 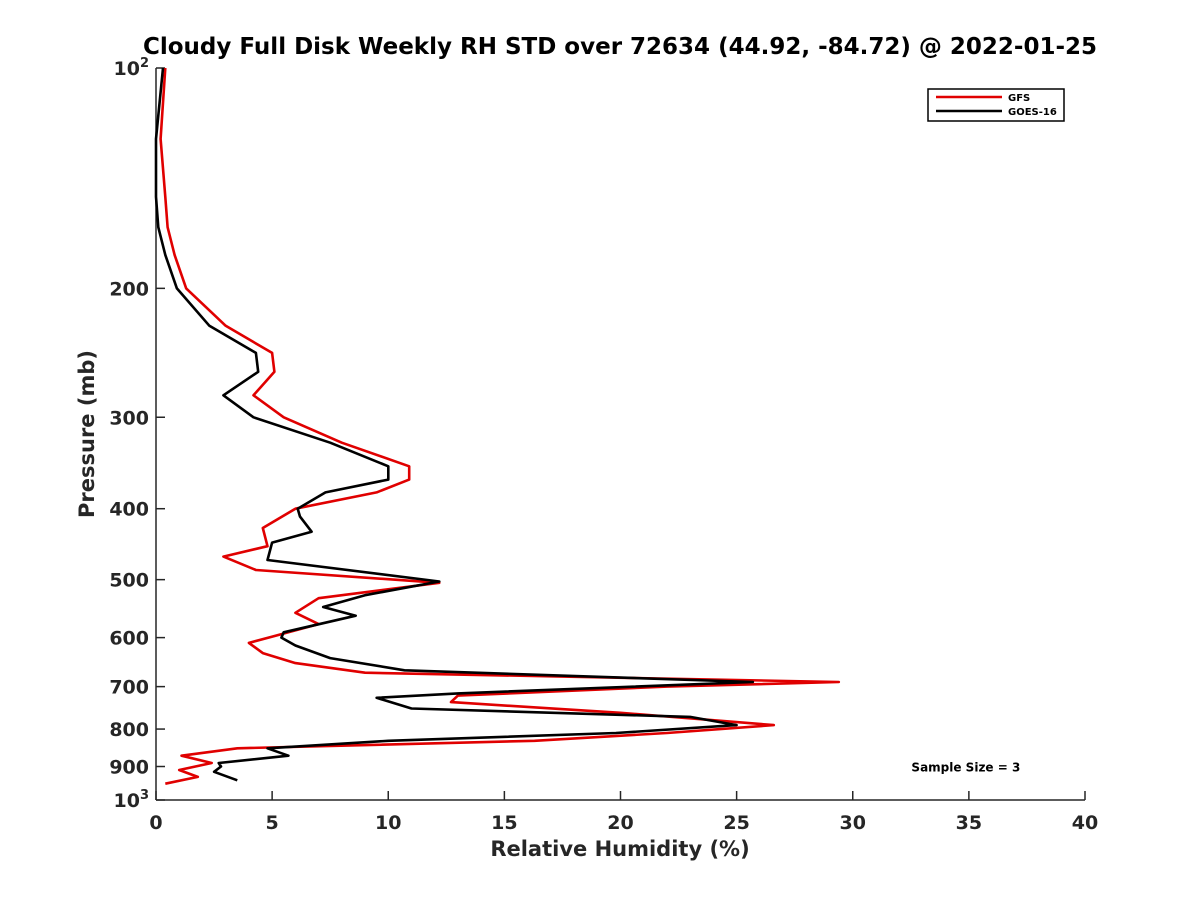 What do you see at coordinates (87, 434) in the screenshot?
I see `y-axis-label: Pressure (mb)` at bounding box center [87, 434].